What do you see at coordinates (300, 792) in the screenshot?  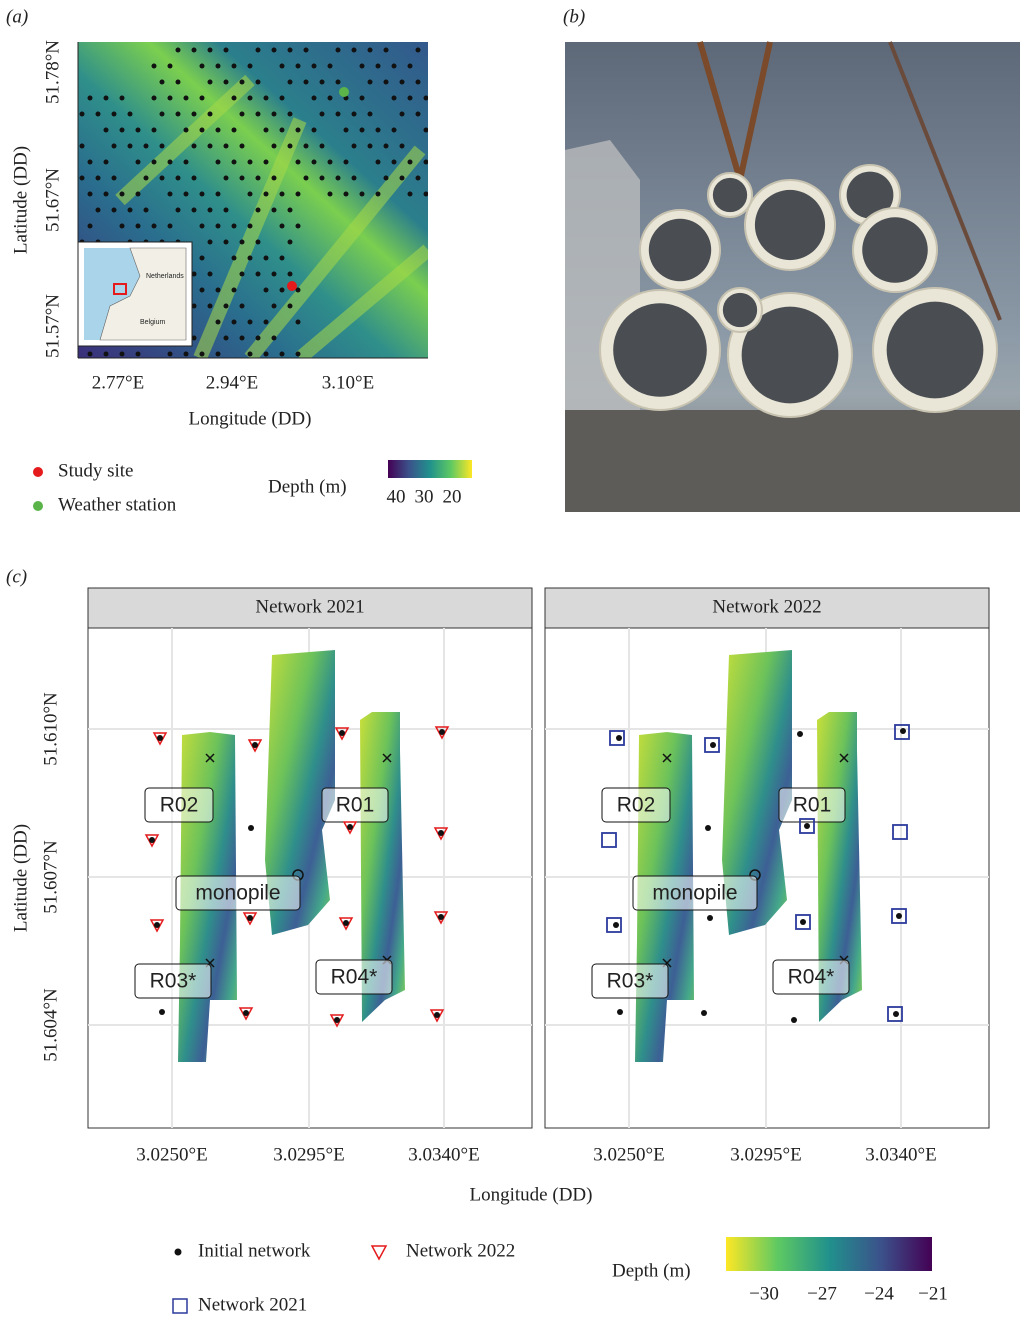 I see `survey-strip` at bounding box center [300, 792].